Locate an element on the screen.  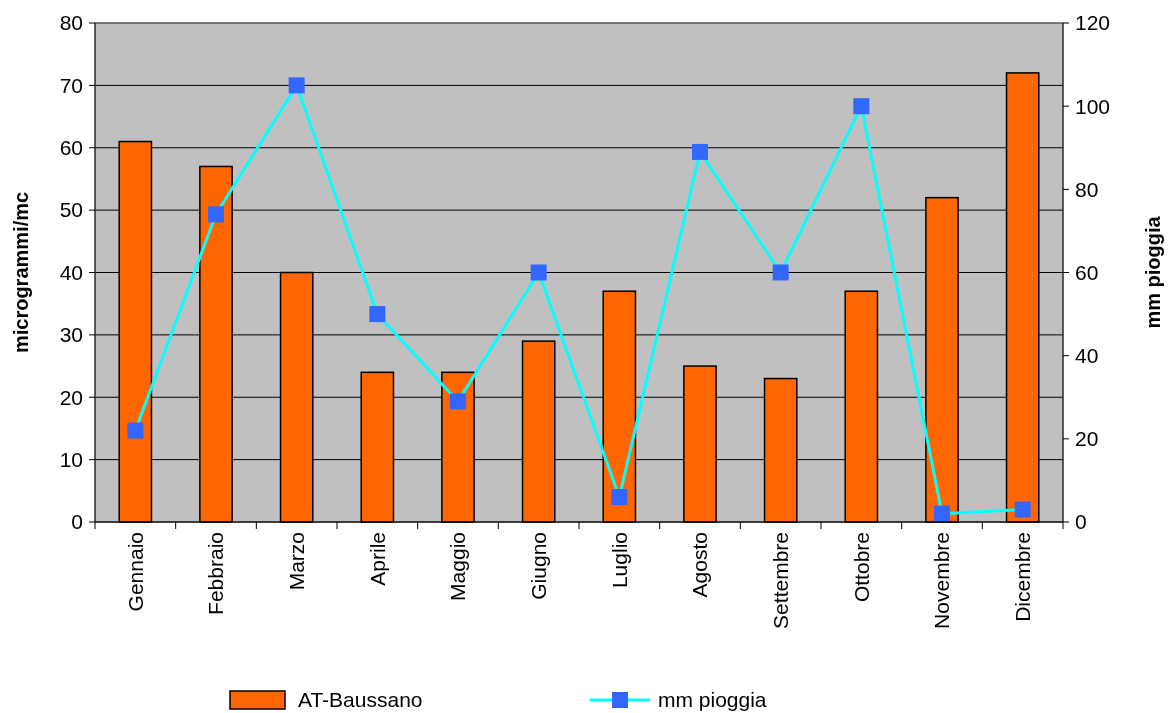
legend-label: mm pioggia is located at coordinates (712, 700).